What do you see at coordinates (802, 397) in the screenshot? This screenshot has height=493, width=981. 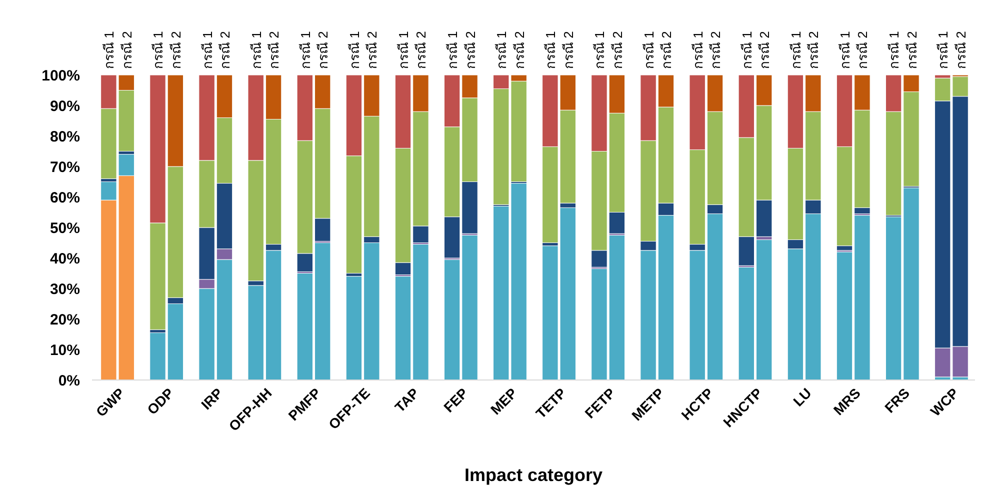 I see `text: LU` at bounding box center [802, 397].